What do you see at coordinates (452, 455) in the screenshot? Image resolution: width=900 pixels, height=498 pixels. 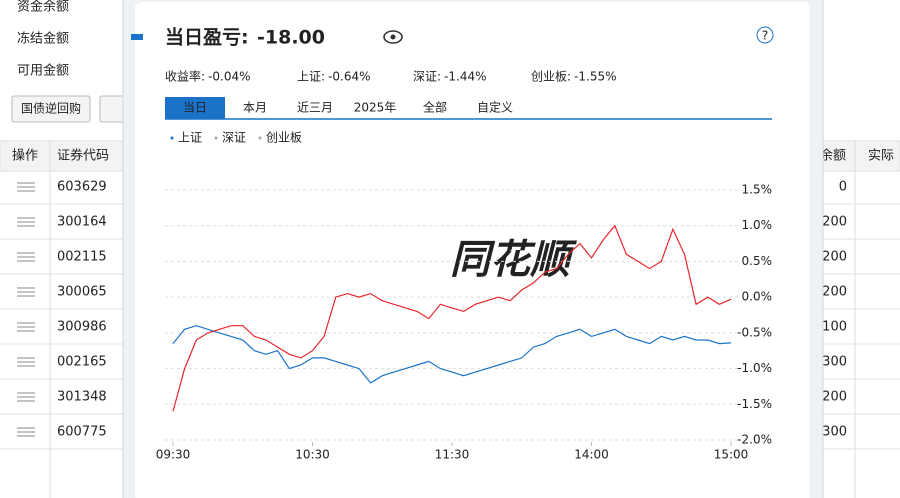 I see `x-tick-label: 11:30` at bounding box center [452, 455].